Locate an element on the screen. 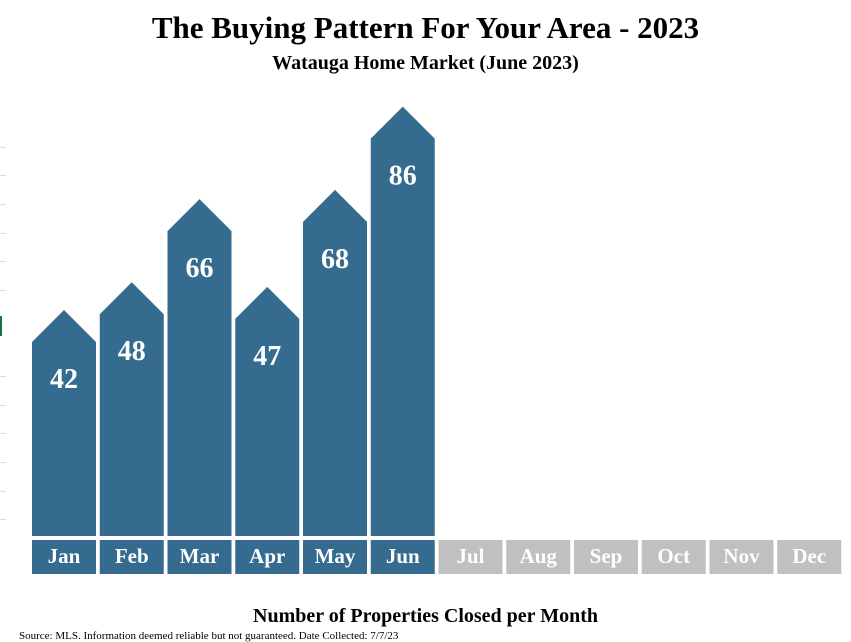  tick-label-dec: Dec is located at coordinates (809, 556).